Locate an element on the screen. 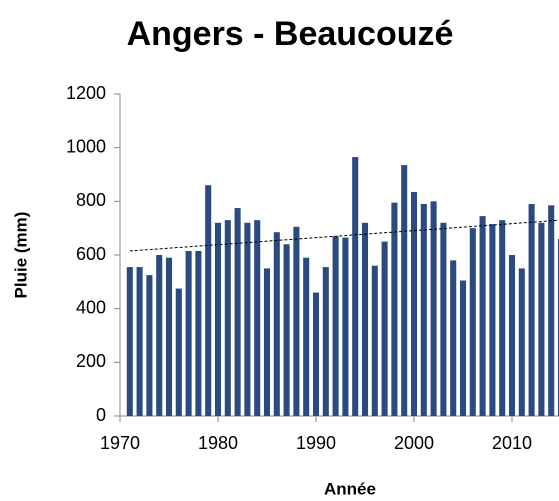 Image resolution: width=559 pixels, height=501 pixels. y-tick-label: 0 is located at coordinates (101, 415).